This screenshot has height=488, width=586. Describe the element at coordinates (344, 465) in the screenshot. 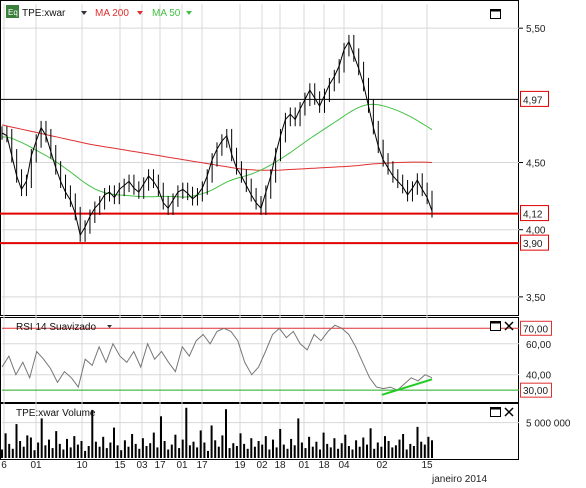

I see `x-tick-label: 04` at that location.